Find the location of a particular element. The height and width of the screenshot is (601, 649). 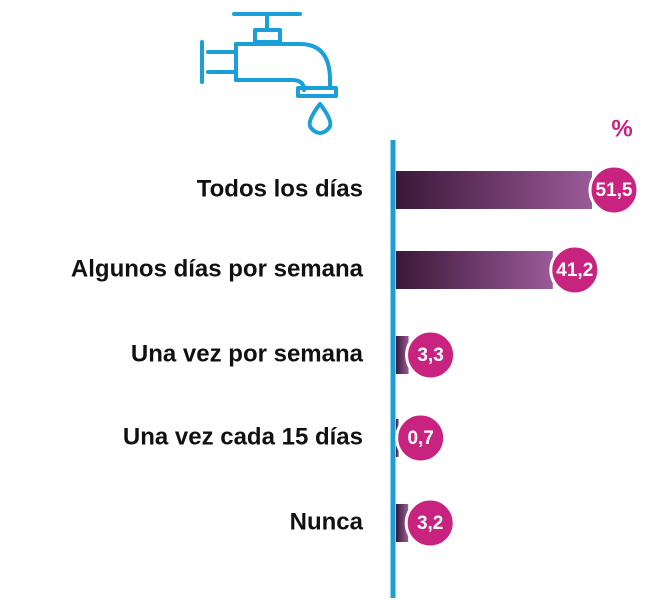

category-label: Todos los días is located at coordinates (280, 188).